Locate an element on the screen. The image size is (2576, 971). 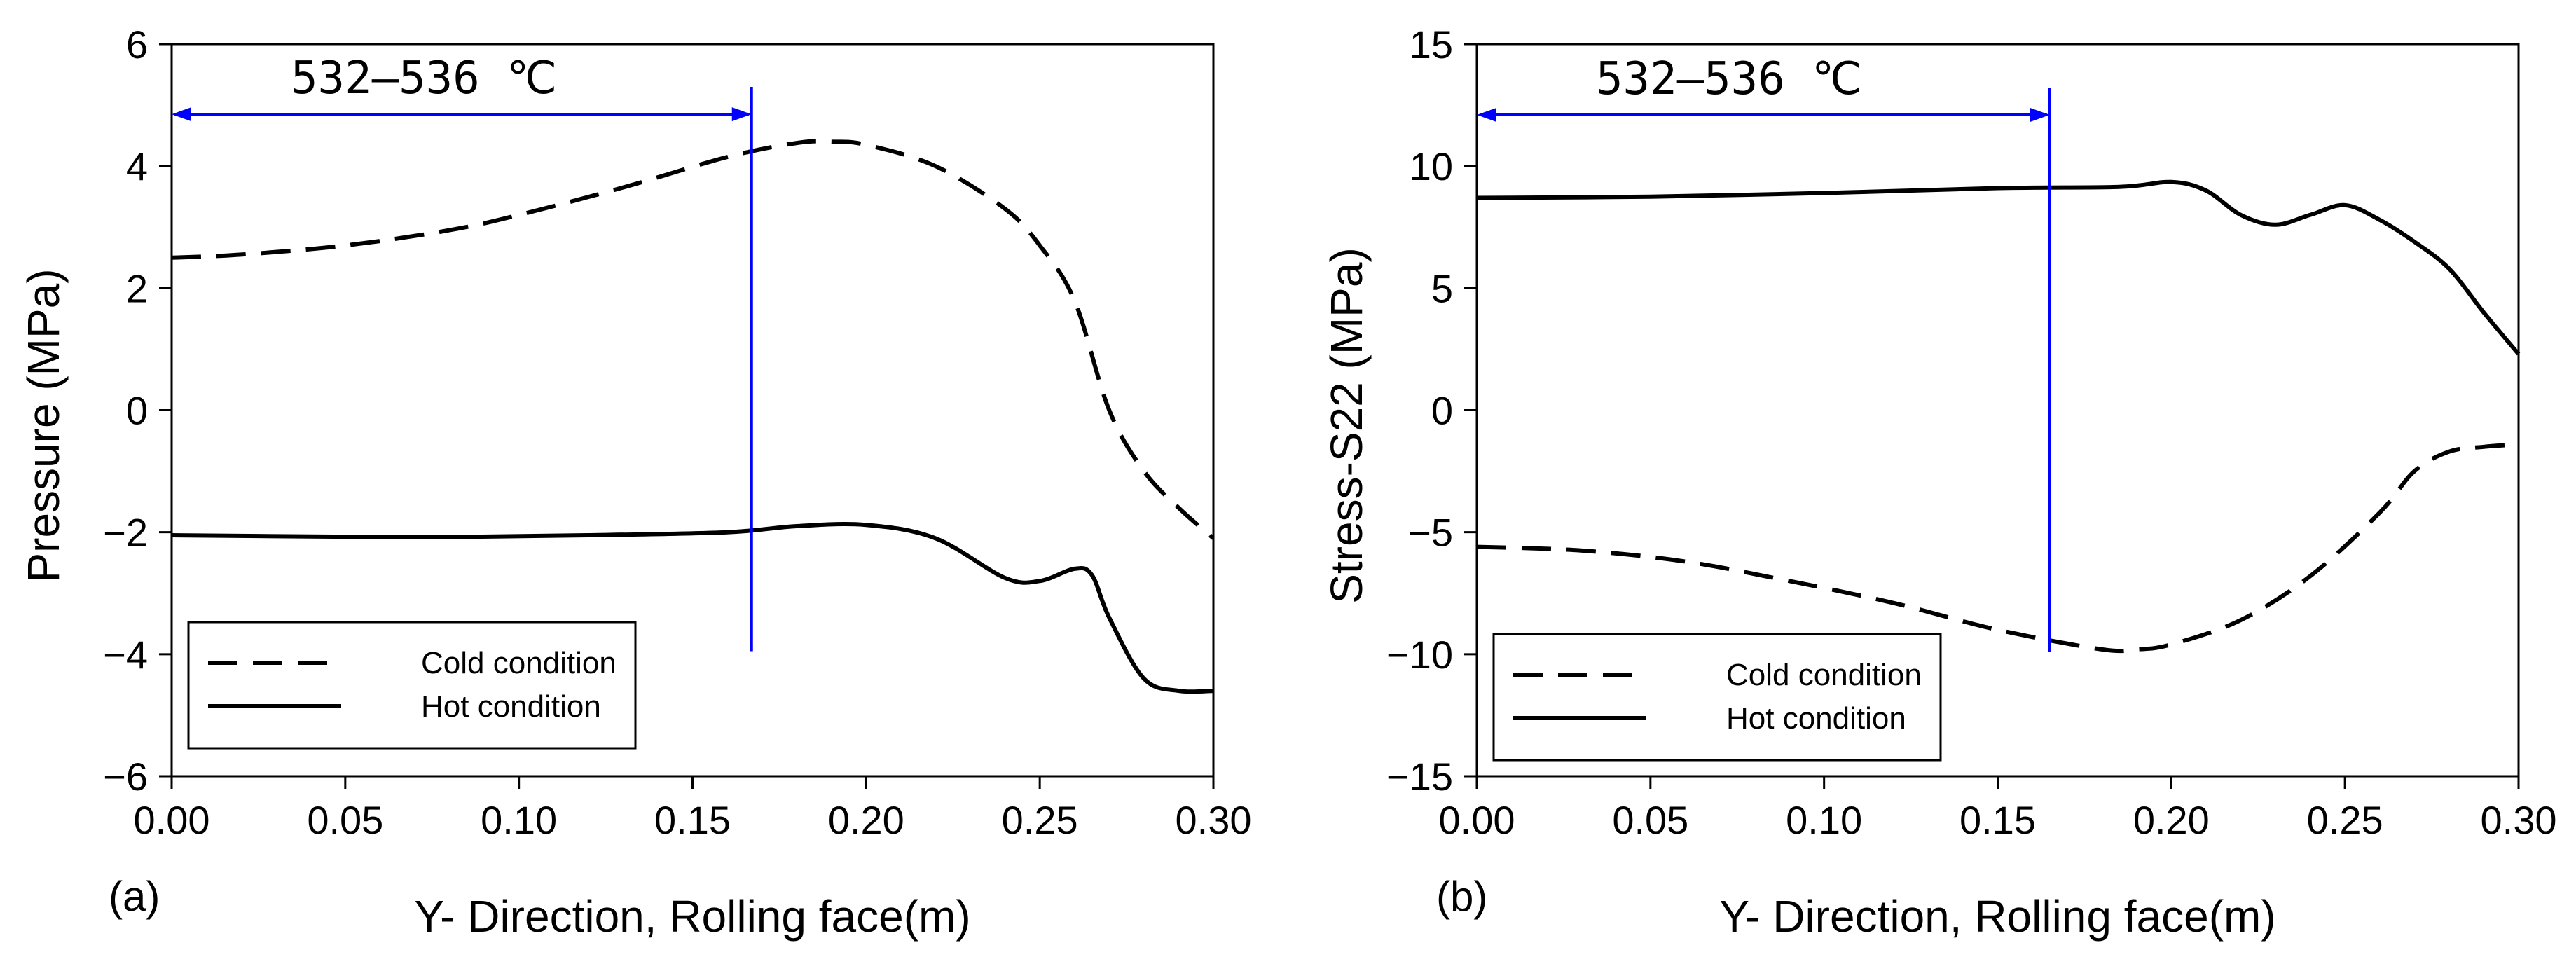
y-tick-label: 5 is located at coordinates (1442, 288).